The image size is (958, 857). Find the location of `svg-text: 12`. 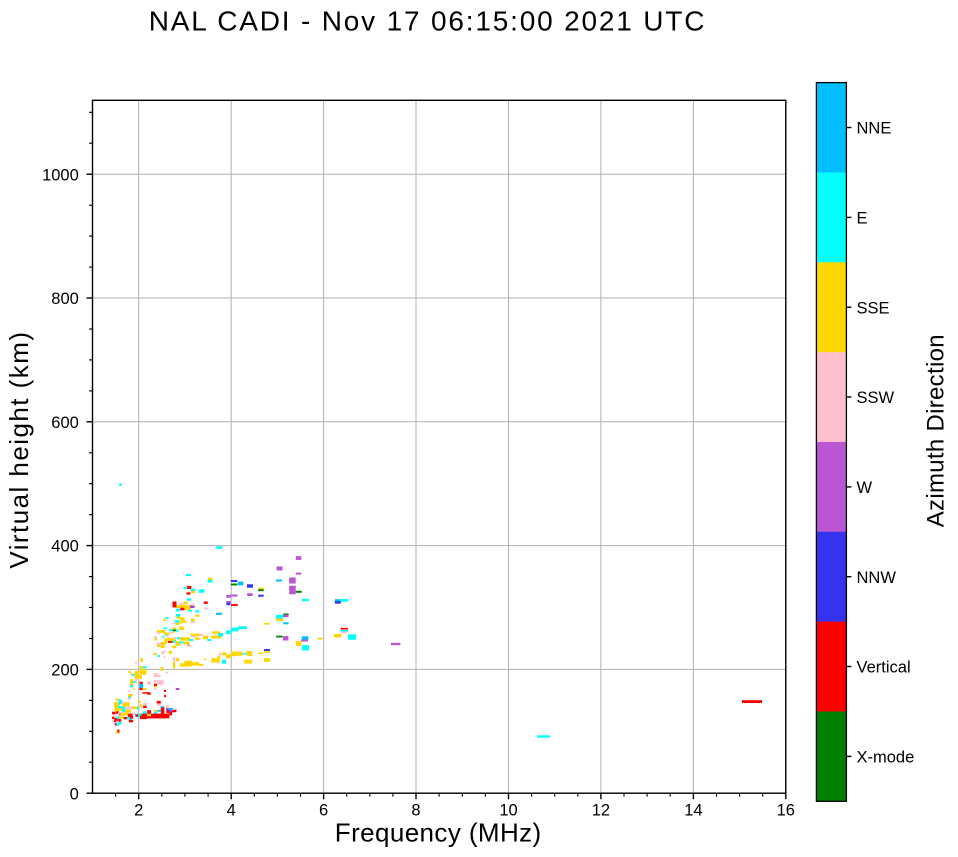

svg-text: 12 is located at coordinates (601, 811).